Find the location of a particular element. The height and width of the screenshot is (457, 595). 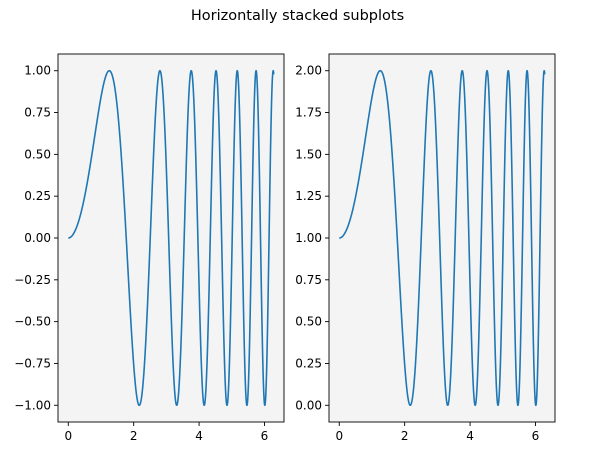

right-ytick-label: 1.00 is located at coordinates (308, 238).